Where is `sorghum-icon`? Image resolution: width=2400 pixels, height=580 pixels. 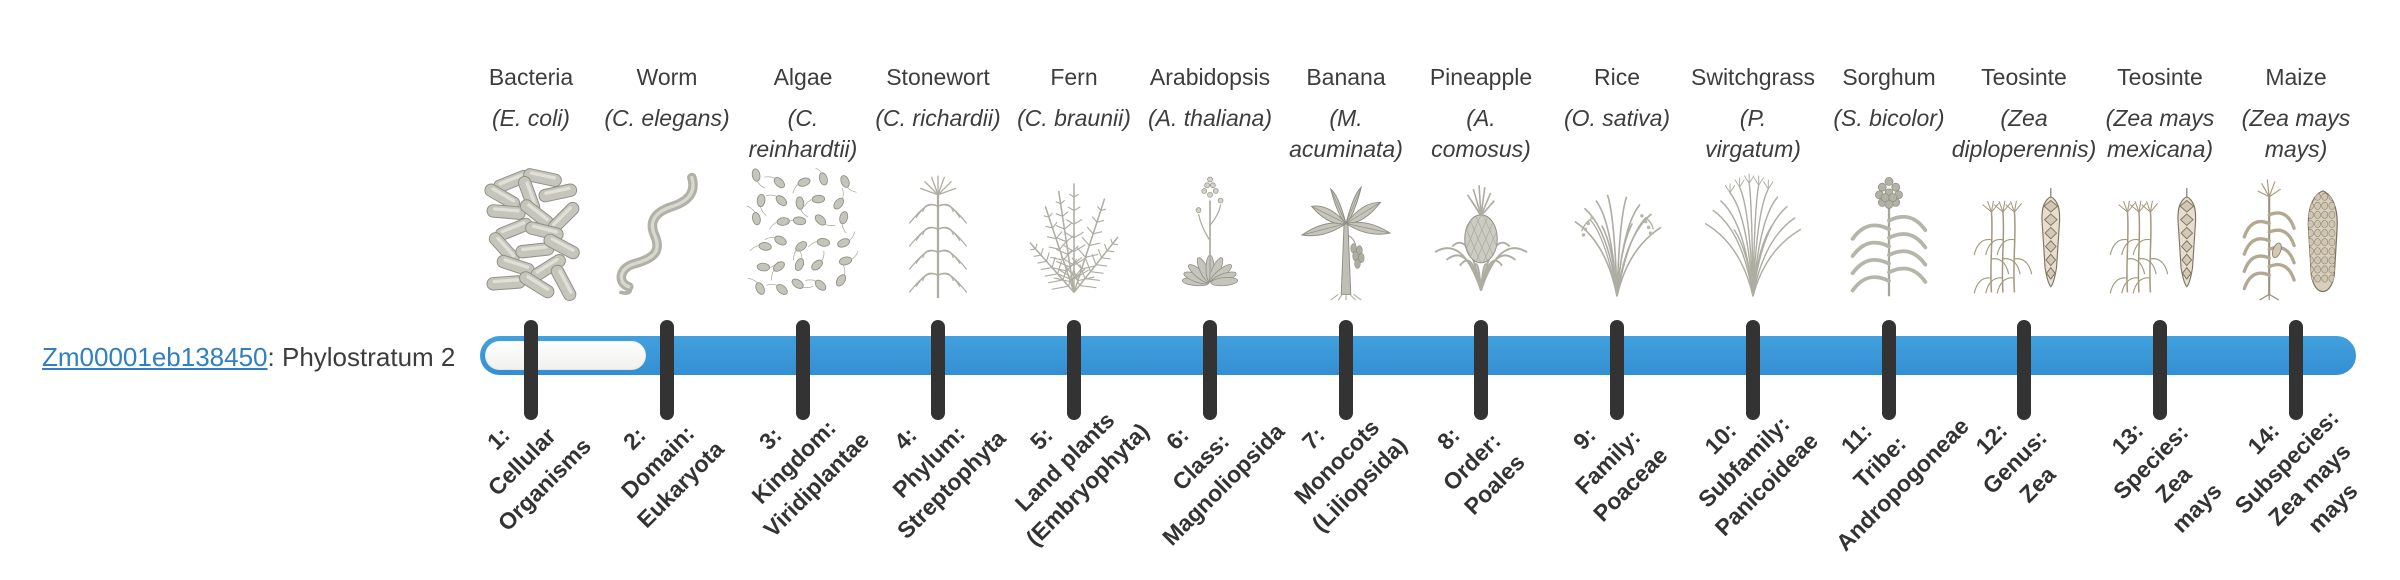
sorghum-icon is located at coordinates (1889, 234).